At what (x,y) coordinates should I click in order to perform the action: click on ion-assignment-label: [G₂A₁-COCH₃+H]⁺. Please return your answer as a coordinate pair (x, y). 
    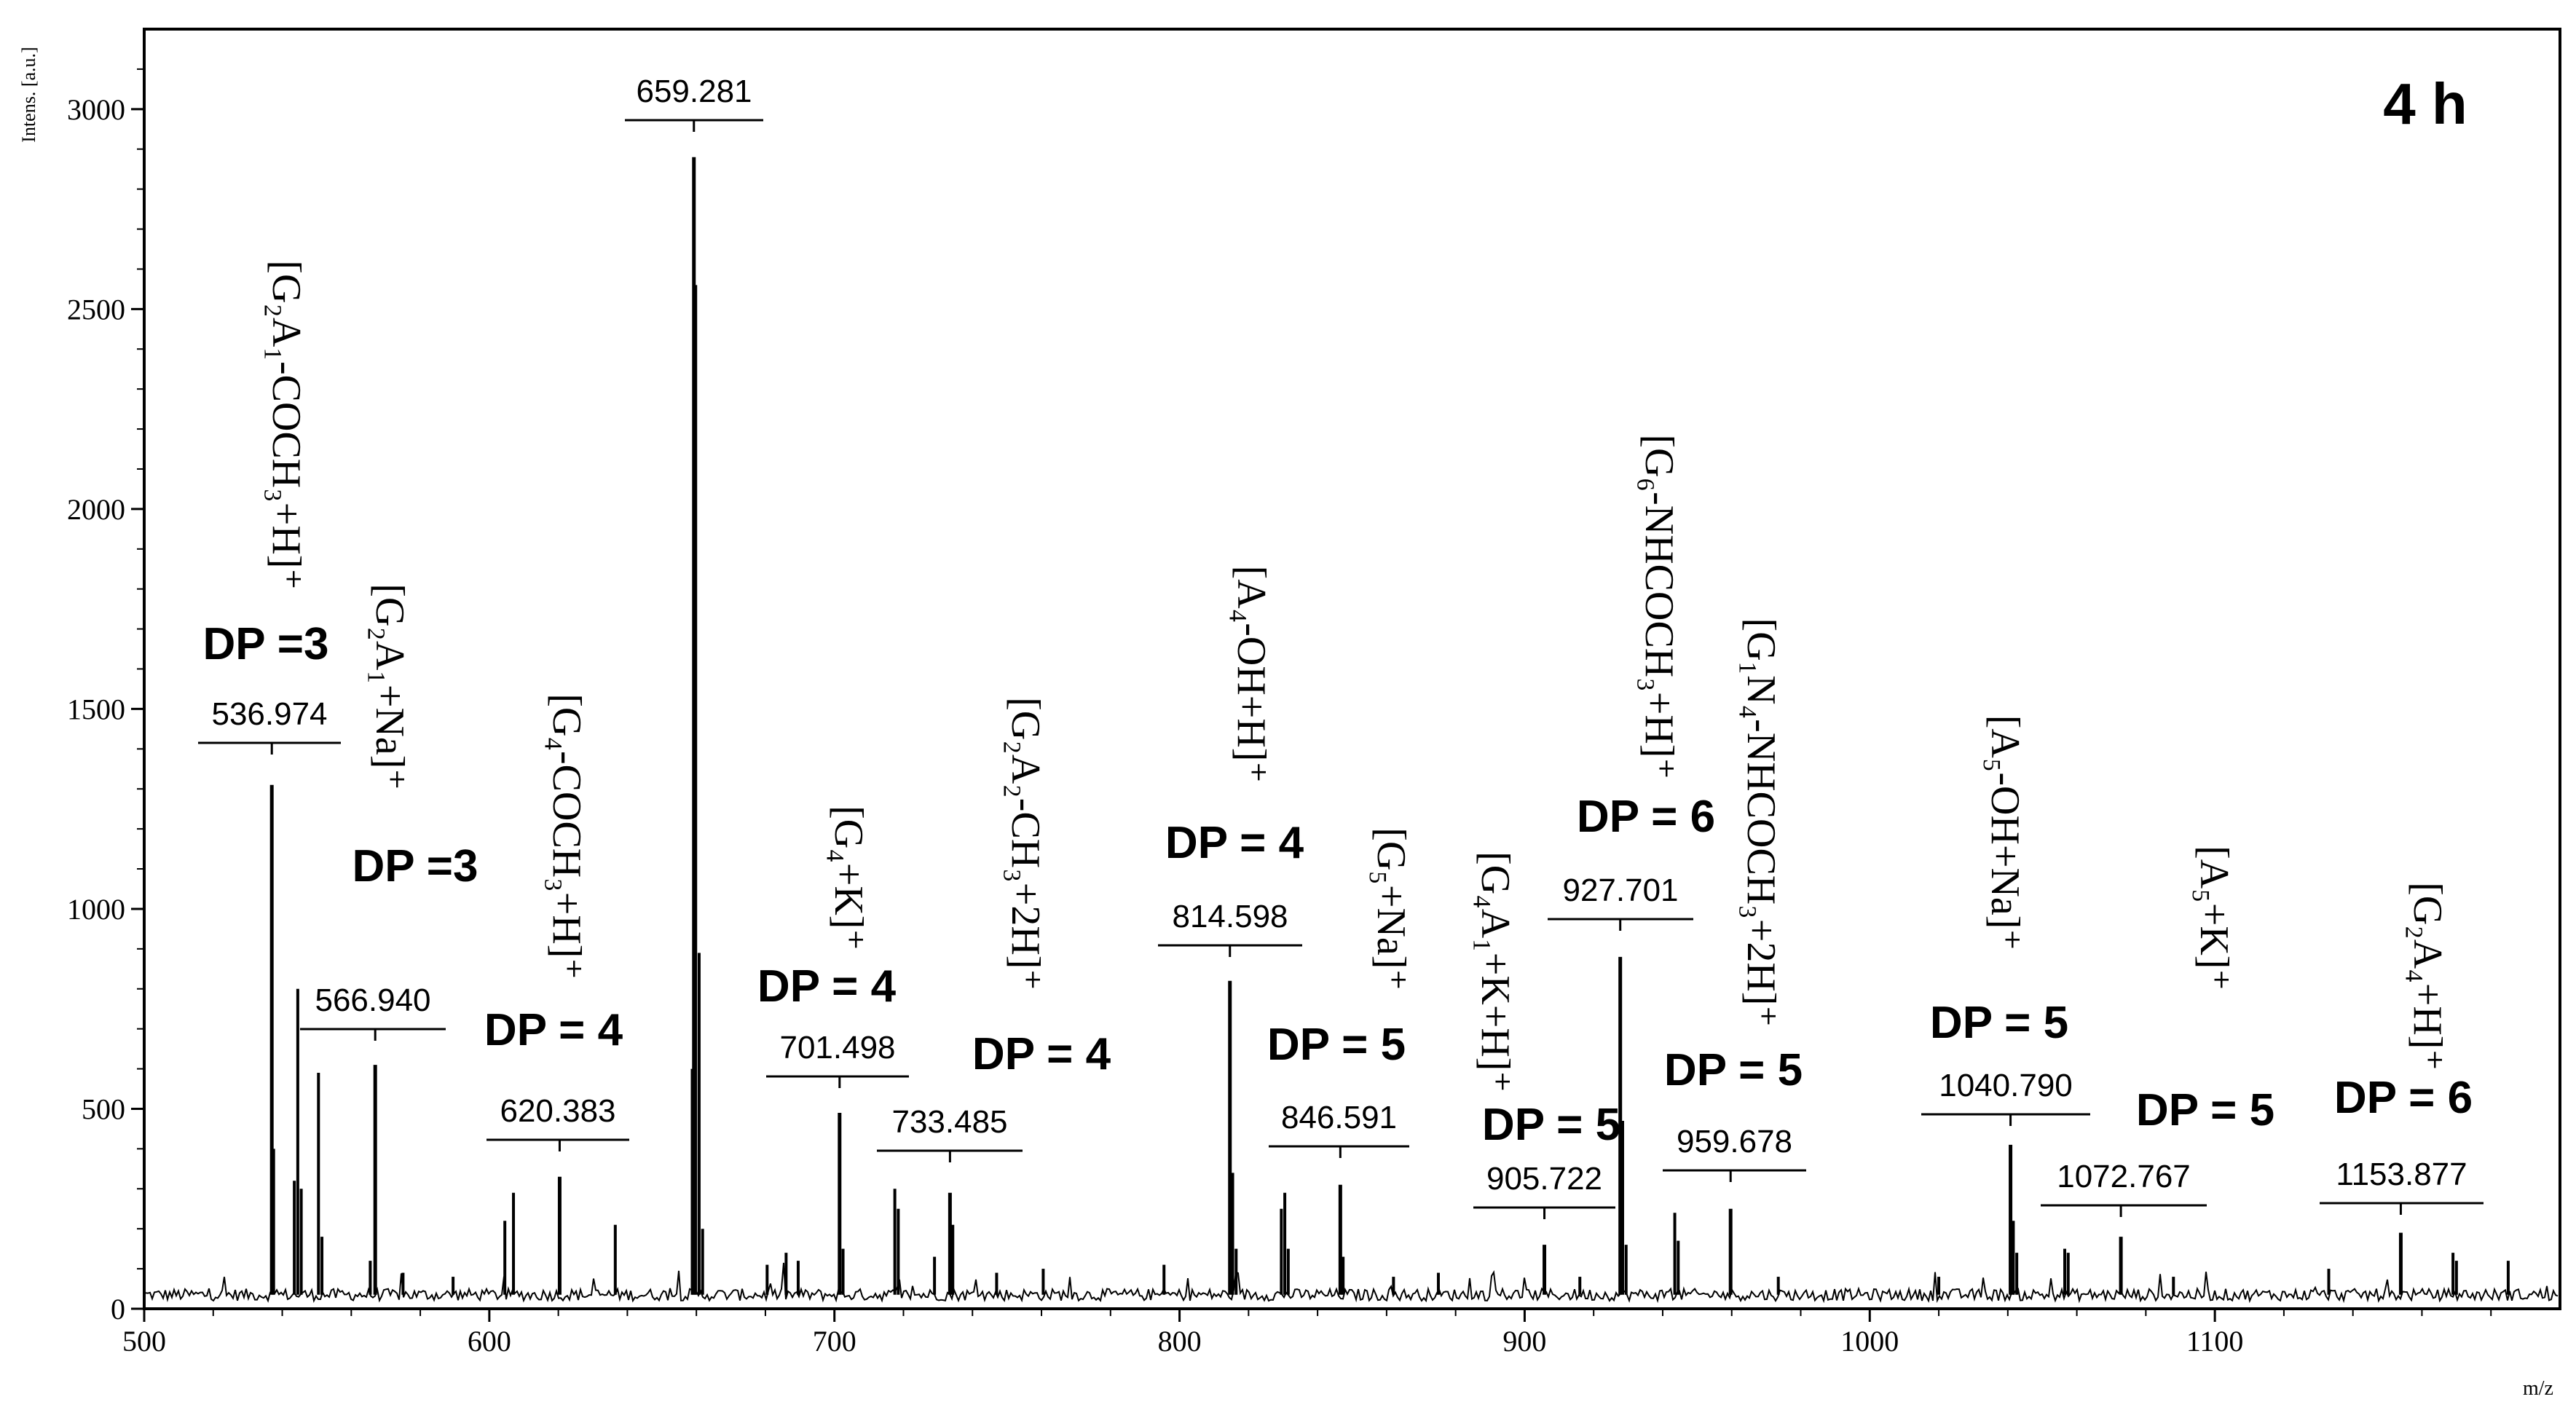
    Looking at the image, I should click on (286, 425).